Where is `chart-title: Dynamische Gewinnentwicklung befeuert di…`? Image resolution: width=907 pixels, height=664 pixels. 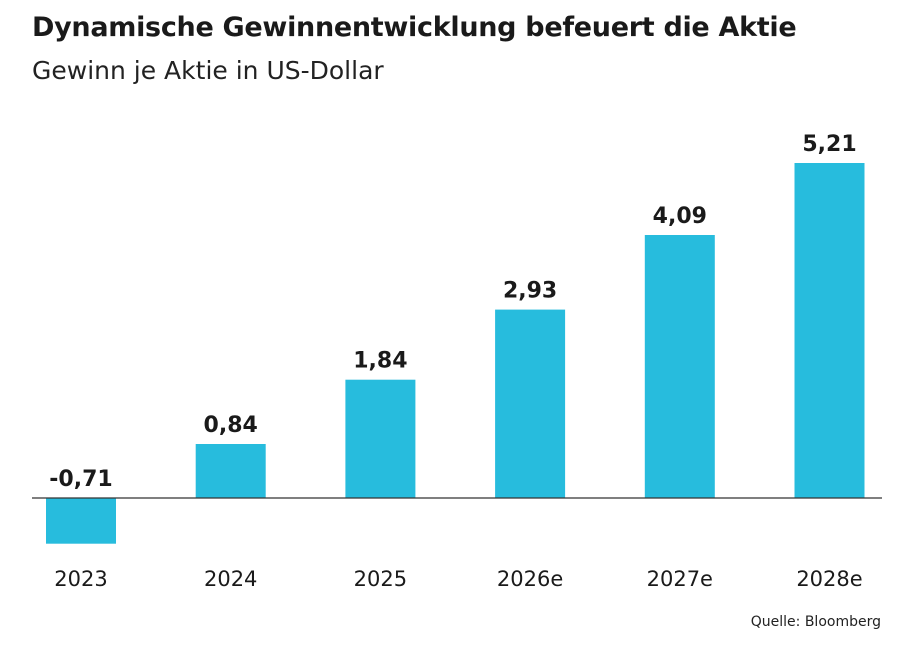
chart-title: Dynamische Gewinnentwicklung befeuert di… is located at coordinates (414, 27).